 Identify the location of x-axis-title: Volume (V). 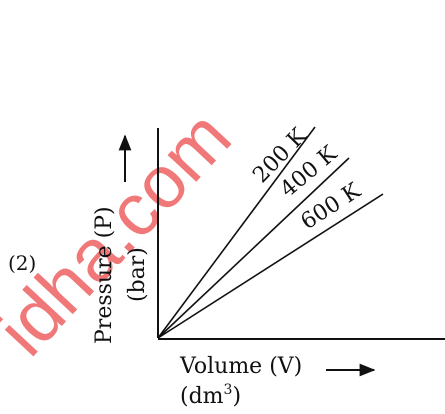
(240, 366).